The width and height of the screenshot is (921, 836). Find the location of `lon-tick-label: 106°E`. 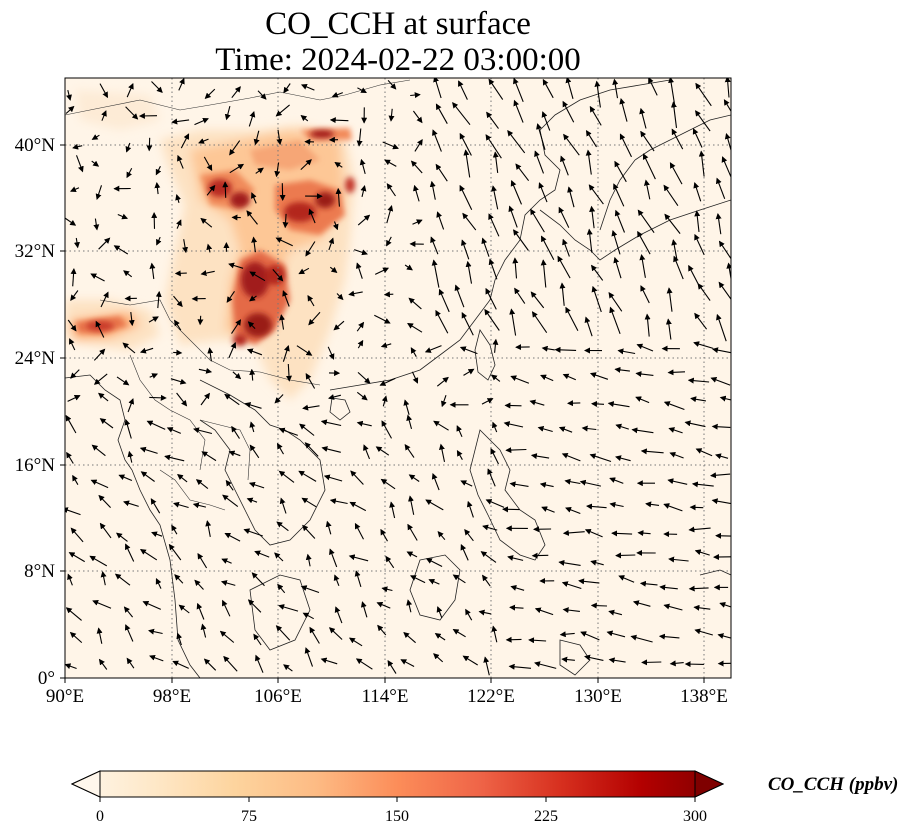

lon-tick-label: 106°E is located at coordinates (278, 696).